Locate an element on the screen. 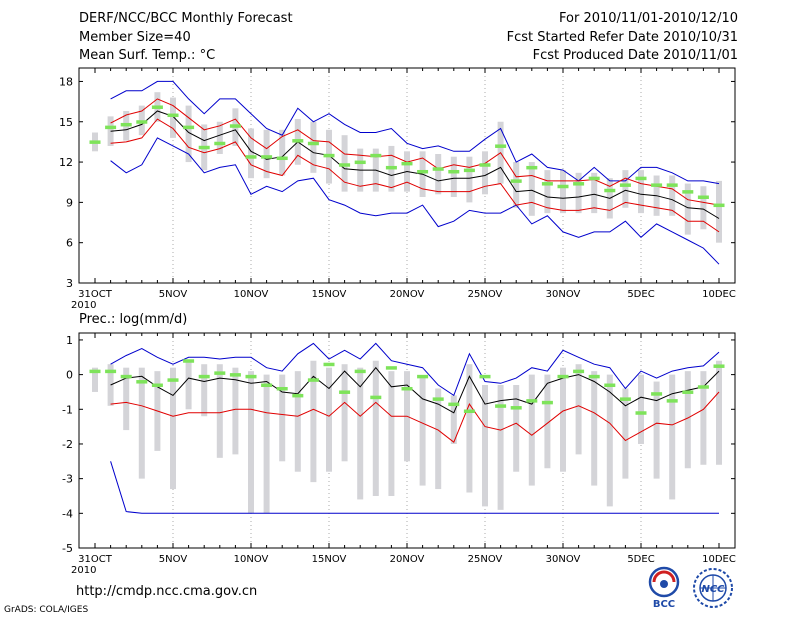 This screenshot has width=800, height=618. temperature-xtick-label: 30NOV is located at coordinates (563, 294).